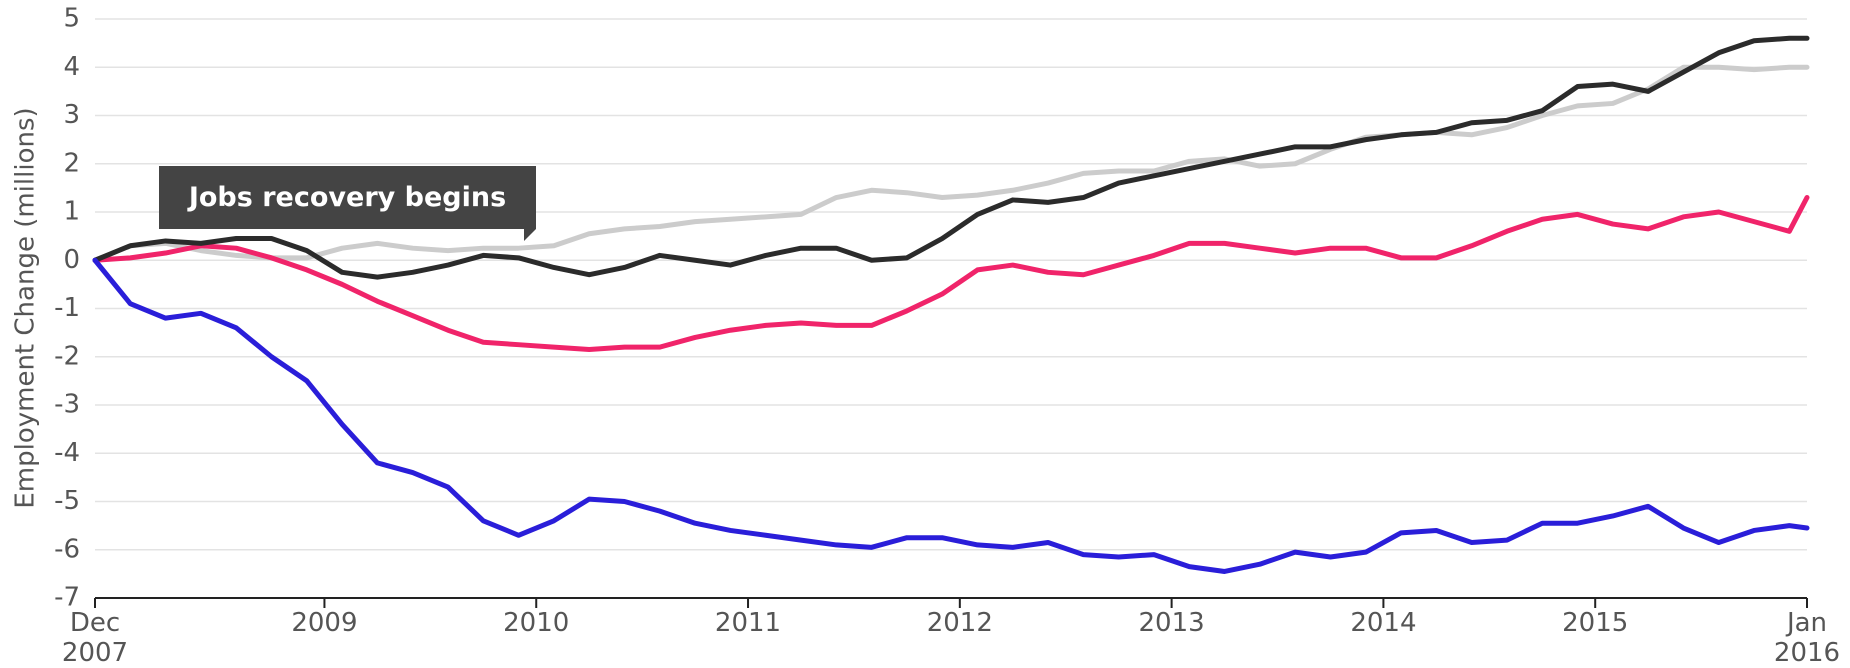 This screenshot has height=668, width=1850. What do you see at coordinates (1171, 623) in the screenshot?
I see `x-tick-label: 2013` at bounding box center [1171, 623].